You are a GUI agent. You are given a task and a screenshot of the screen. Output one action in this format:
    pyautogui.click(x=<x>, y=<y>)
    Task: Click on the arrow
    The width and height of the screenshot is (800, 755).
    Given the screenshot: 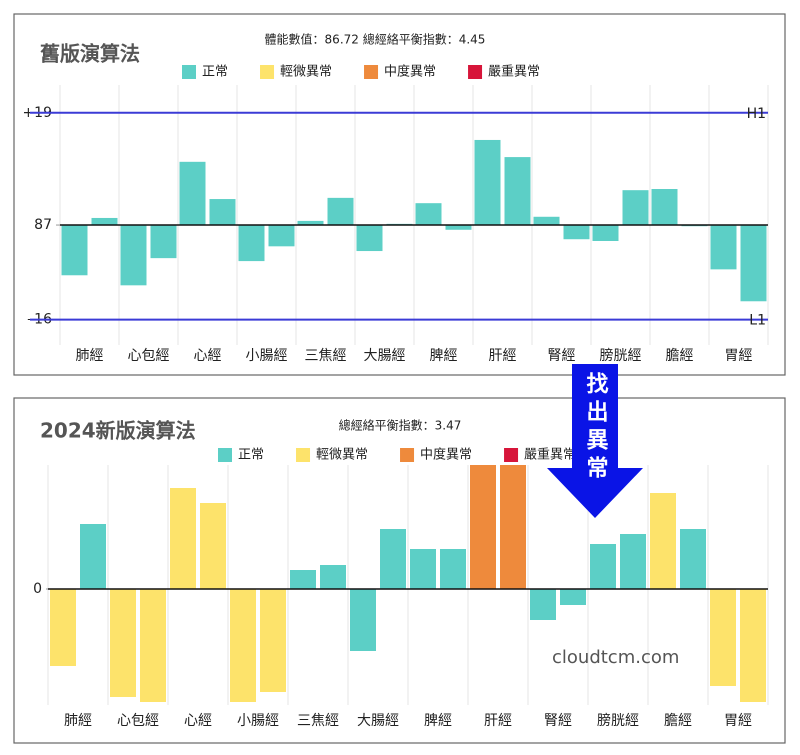 What is the action you would take?
    pyautogui.click(x=595, y=441)
    